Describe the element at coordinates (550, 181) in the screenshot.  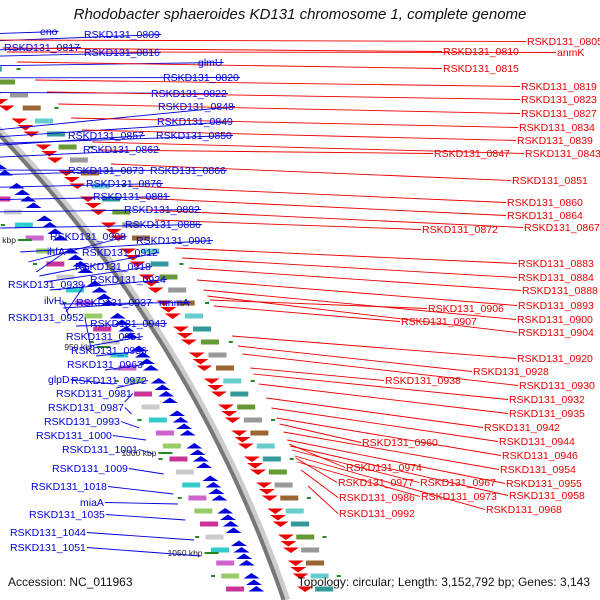
I see `gene-label-right: RSKD131_0851` at that location.